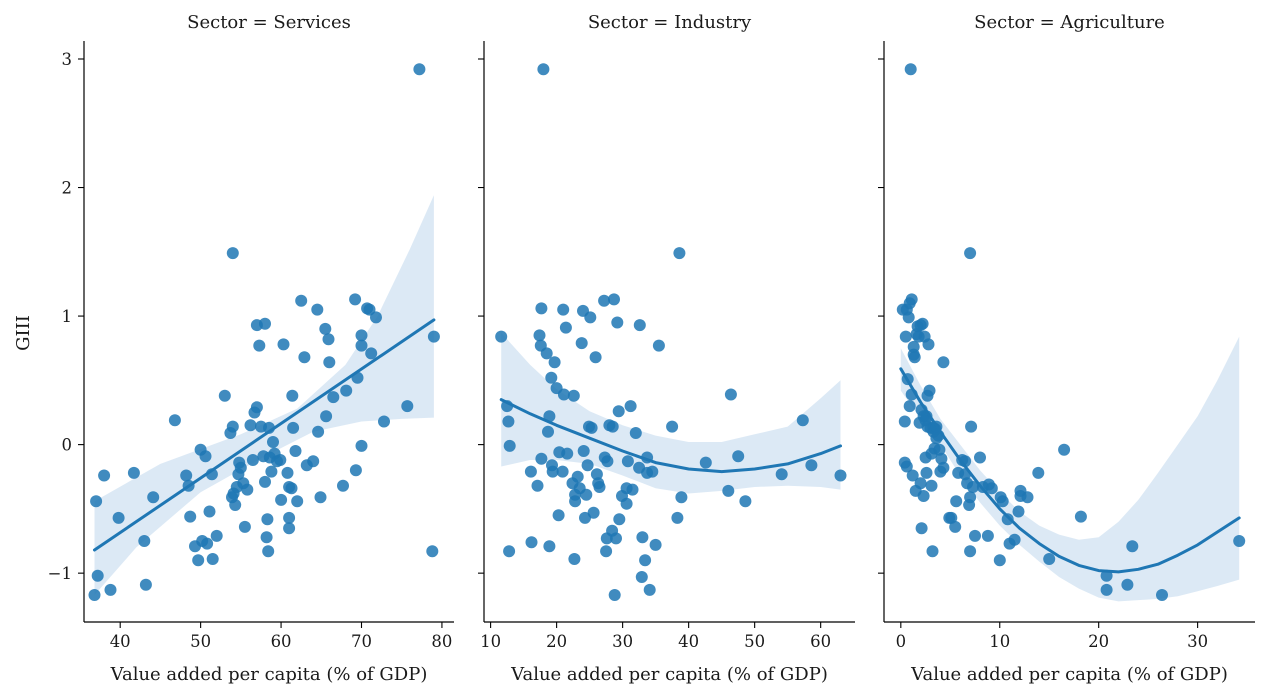  Describe the element at coordinates (999, 641) in the screenshot. I see `x-tick-label: 10` at that location.